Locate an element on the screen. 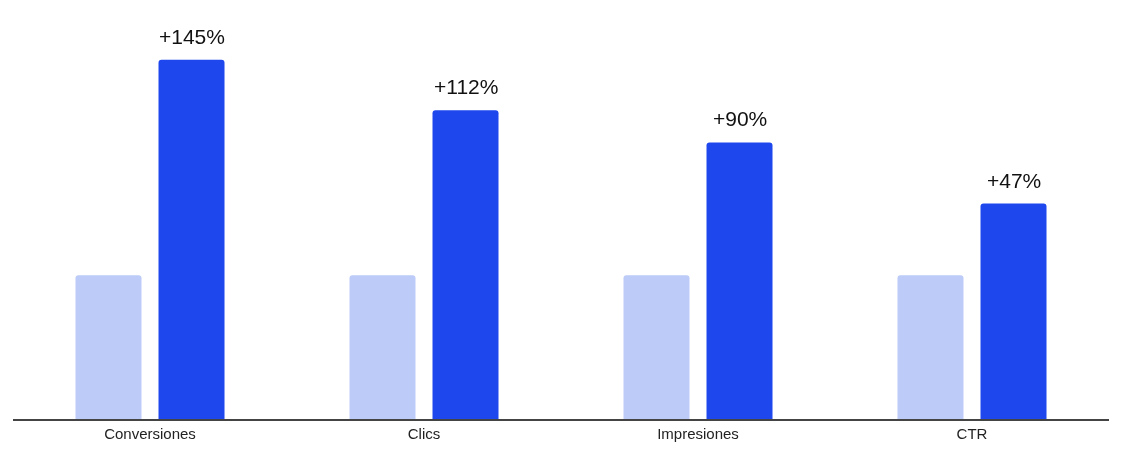 The width and height of the screenshot is (1125, 462). text: +145% is located at coordinates (192, 36).